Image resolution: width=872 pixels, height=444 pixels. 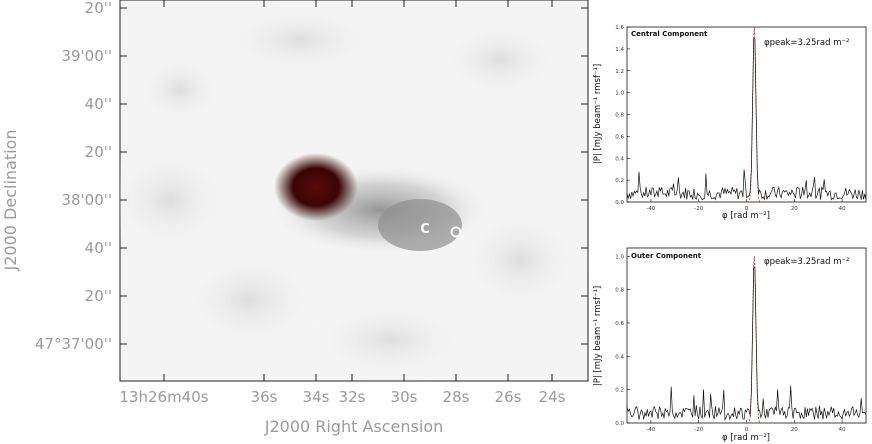 I want to click on map-y-axis-title: J2000 Declination, so click(x=10, y=201).